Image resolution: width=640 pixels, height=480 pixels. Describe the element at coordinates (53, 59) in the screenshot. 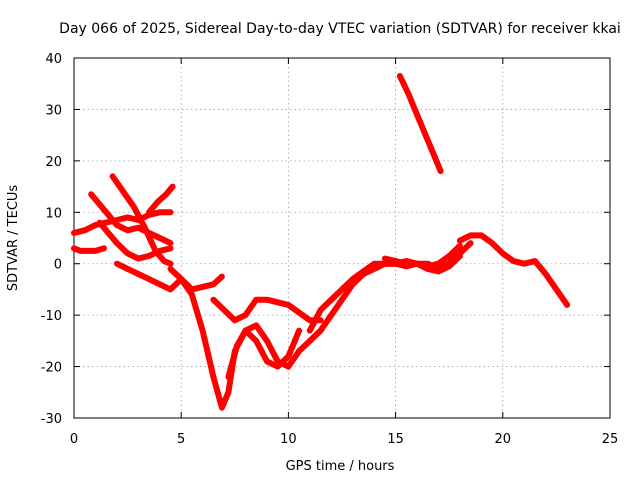

I see `y-tick-label: 40` at that location.